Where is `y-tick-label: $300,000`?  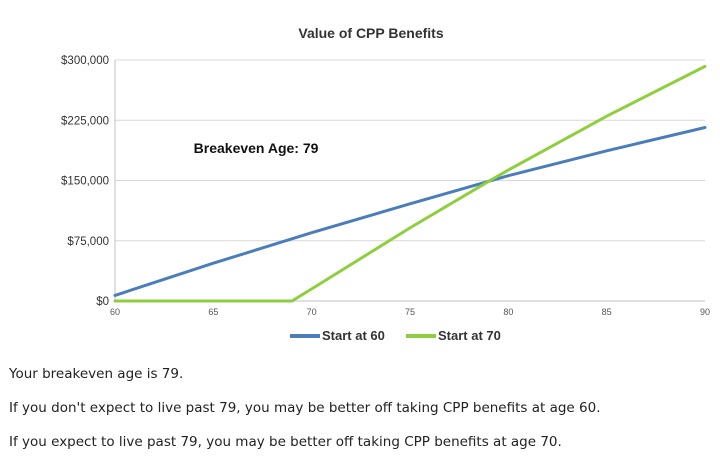
y-tick-label: $300,000 is located at coordinates (85, 61).